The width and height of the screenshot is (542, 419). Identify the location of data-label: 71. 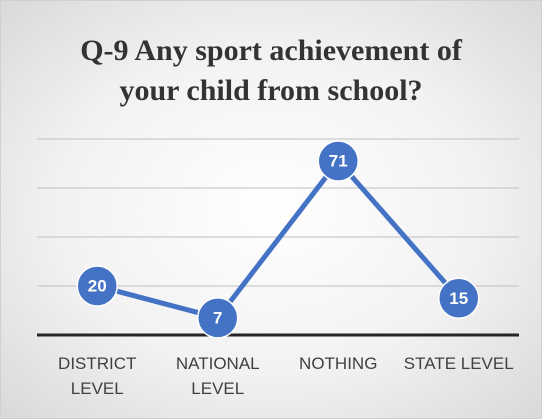
(338, 161).